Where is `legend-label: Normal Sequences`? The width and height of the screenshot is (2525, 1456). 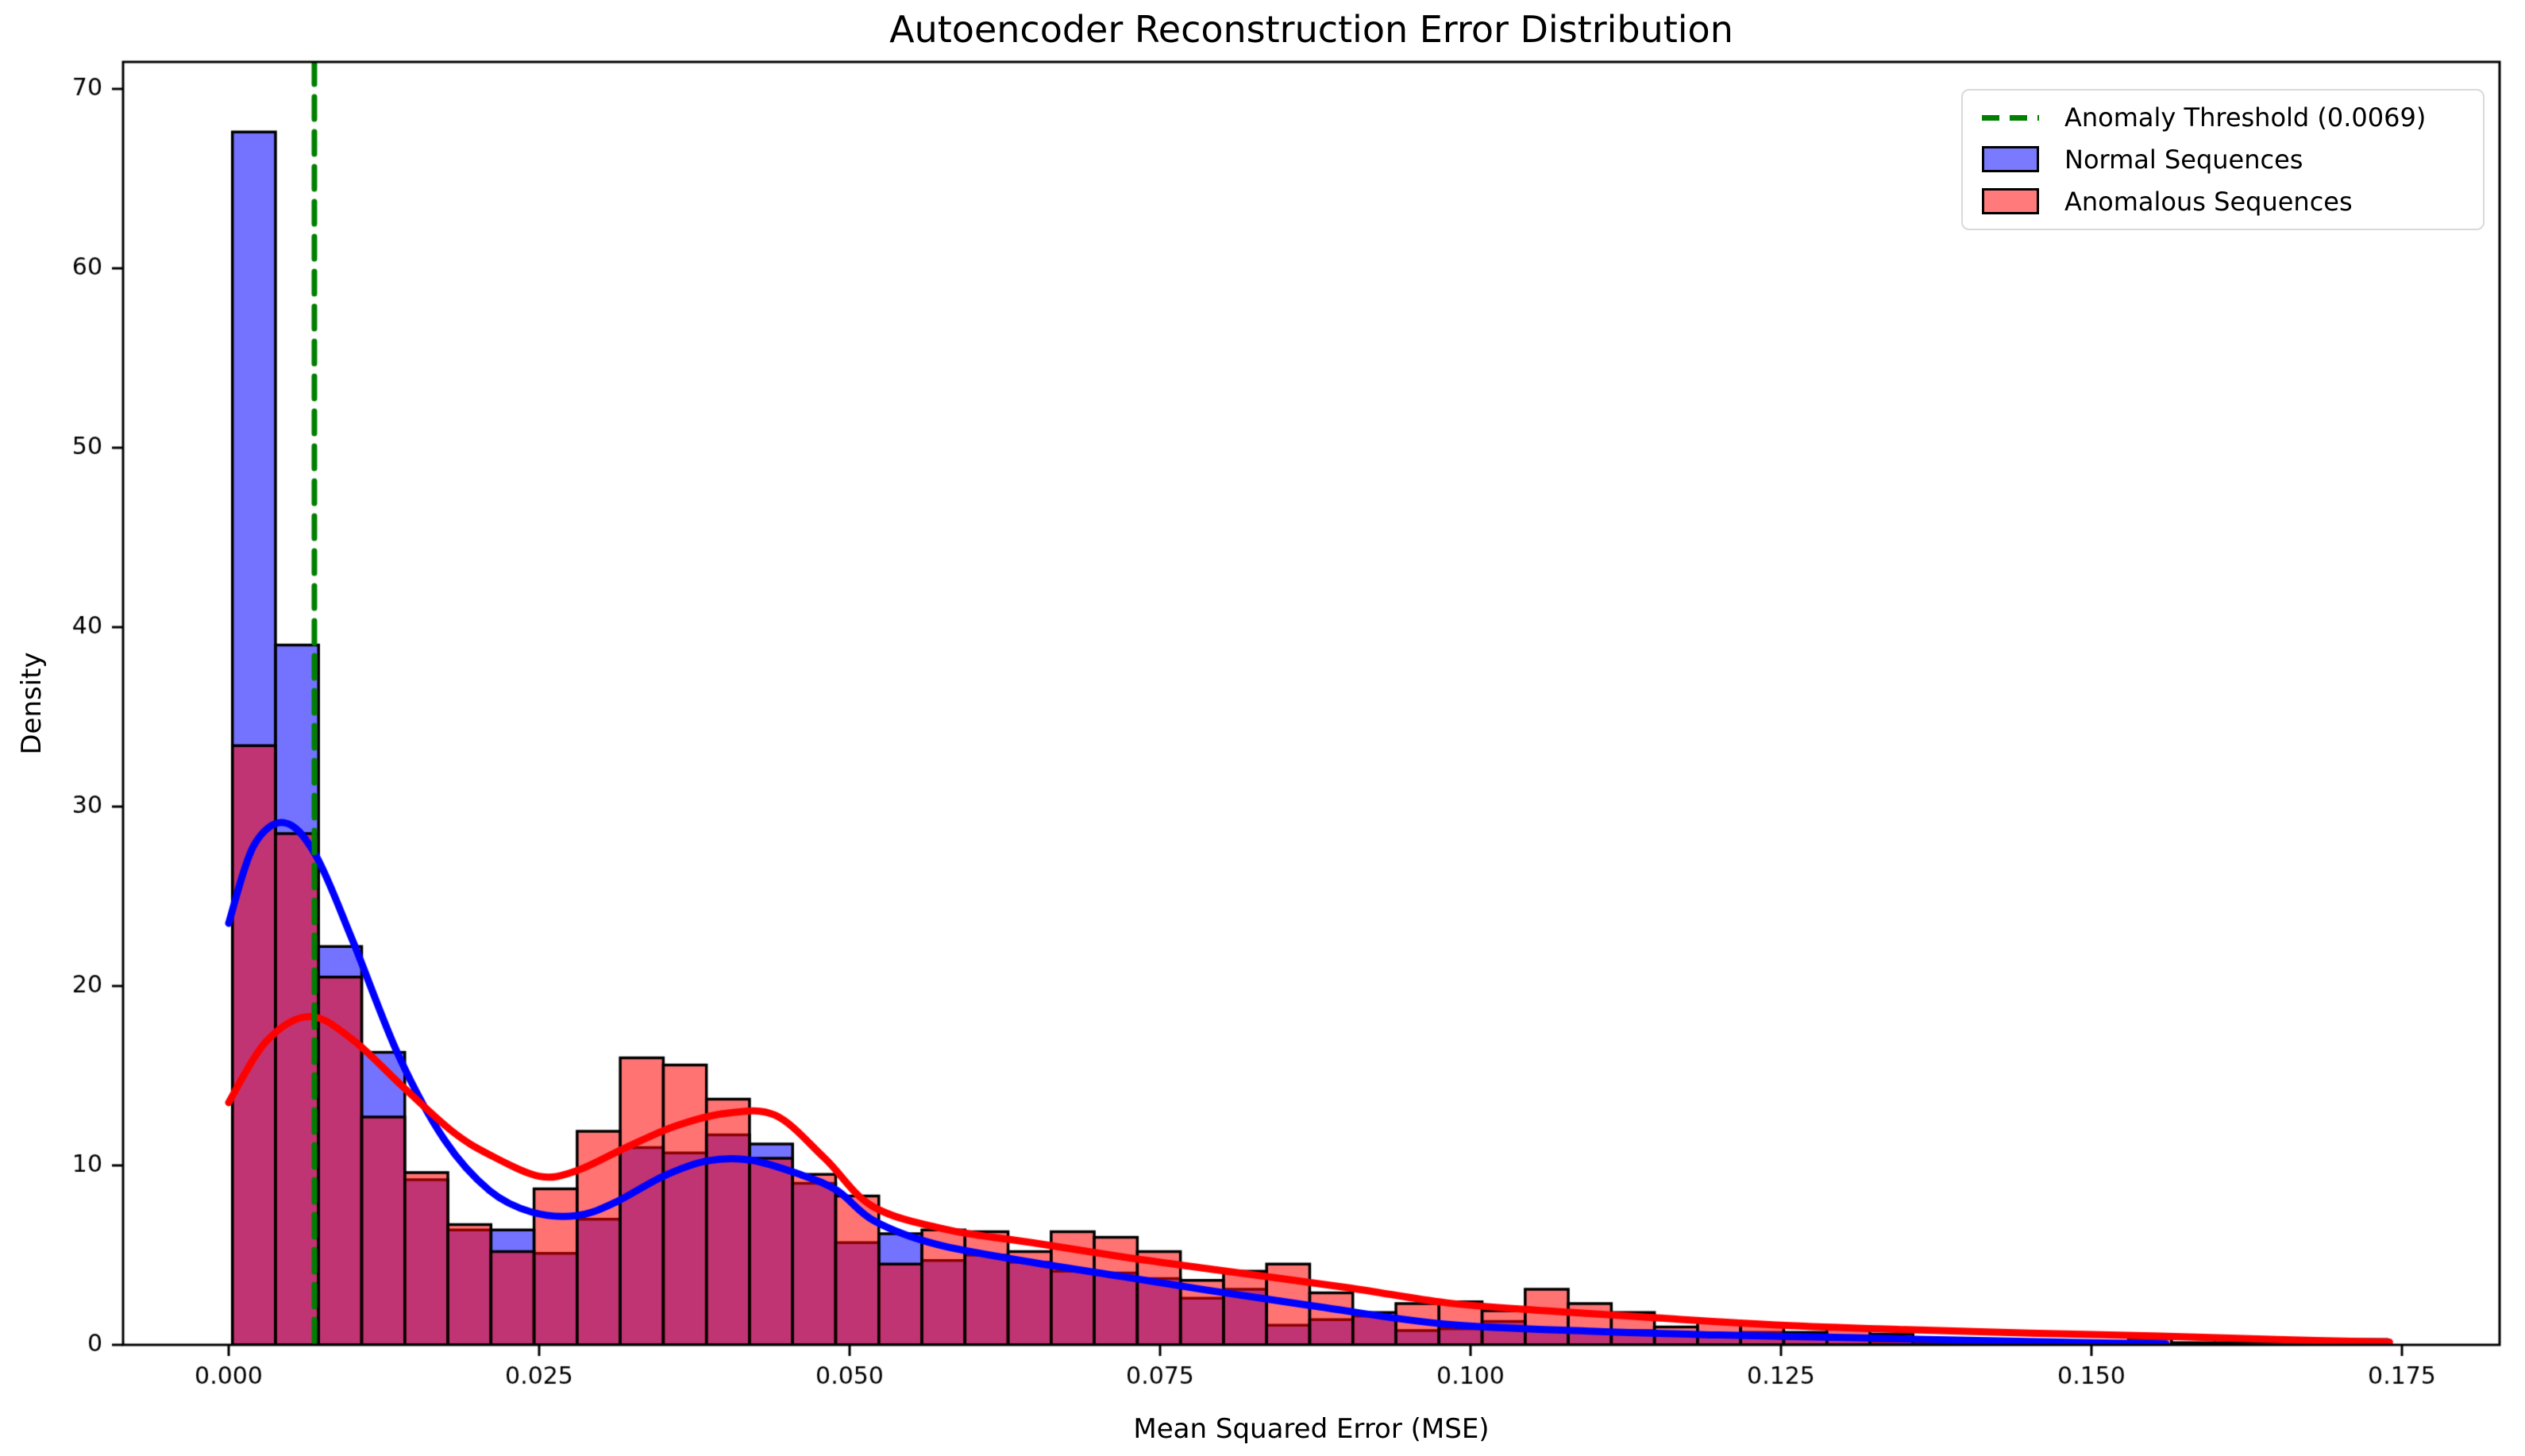 legend-label: Normal Sequences is located at coordinates (2183, 159).